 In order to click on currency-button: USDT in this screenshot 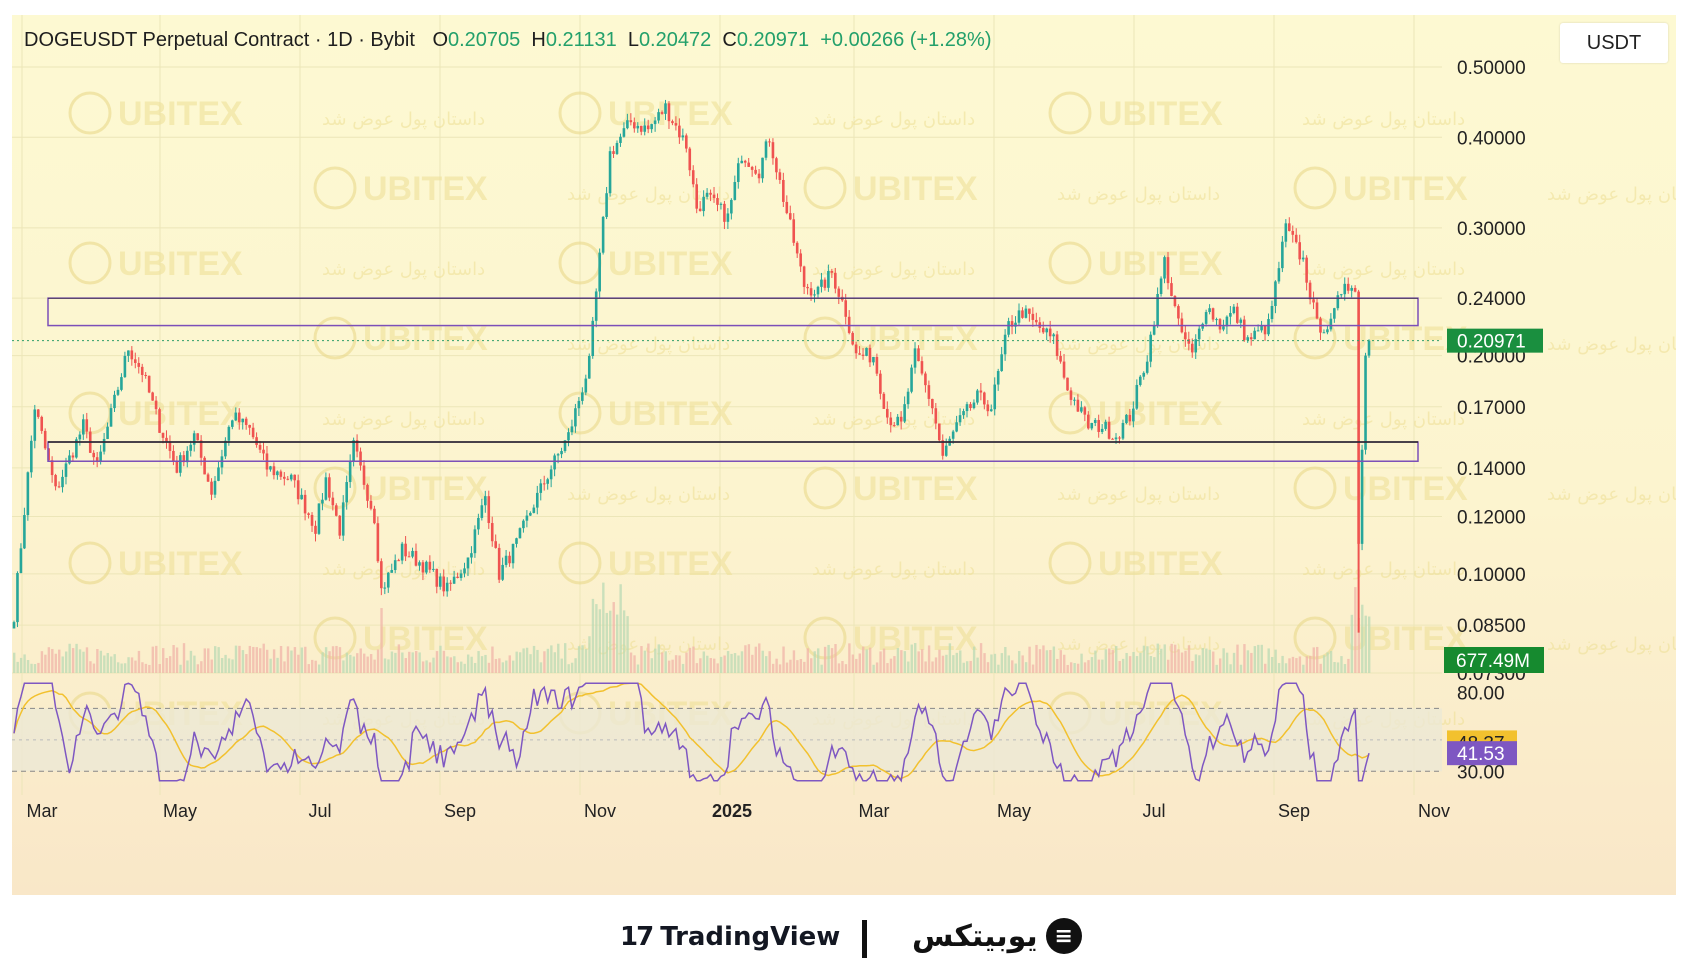, I will do `click(1614, 43)`.